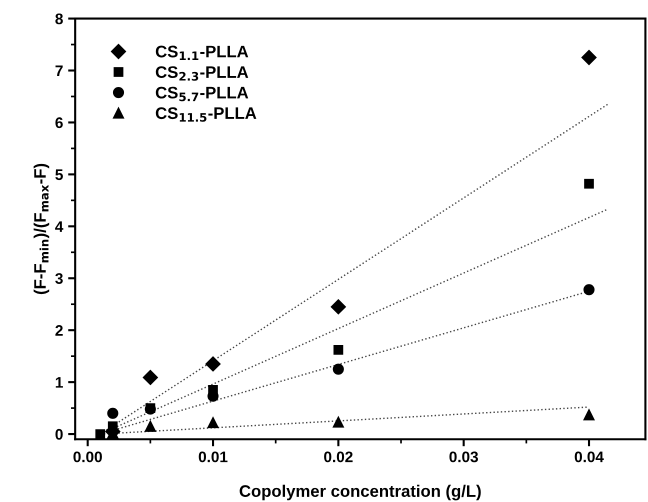  I want to click on legend-label: CS$_{2.3}$-PLLA, so click(202, 73).